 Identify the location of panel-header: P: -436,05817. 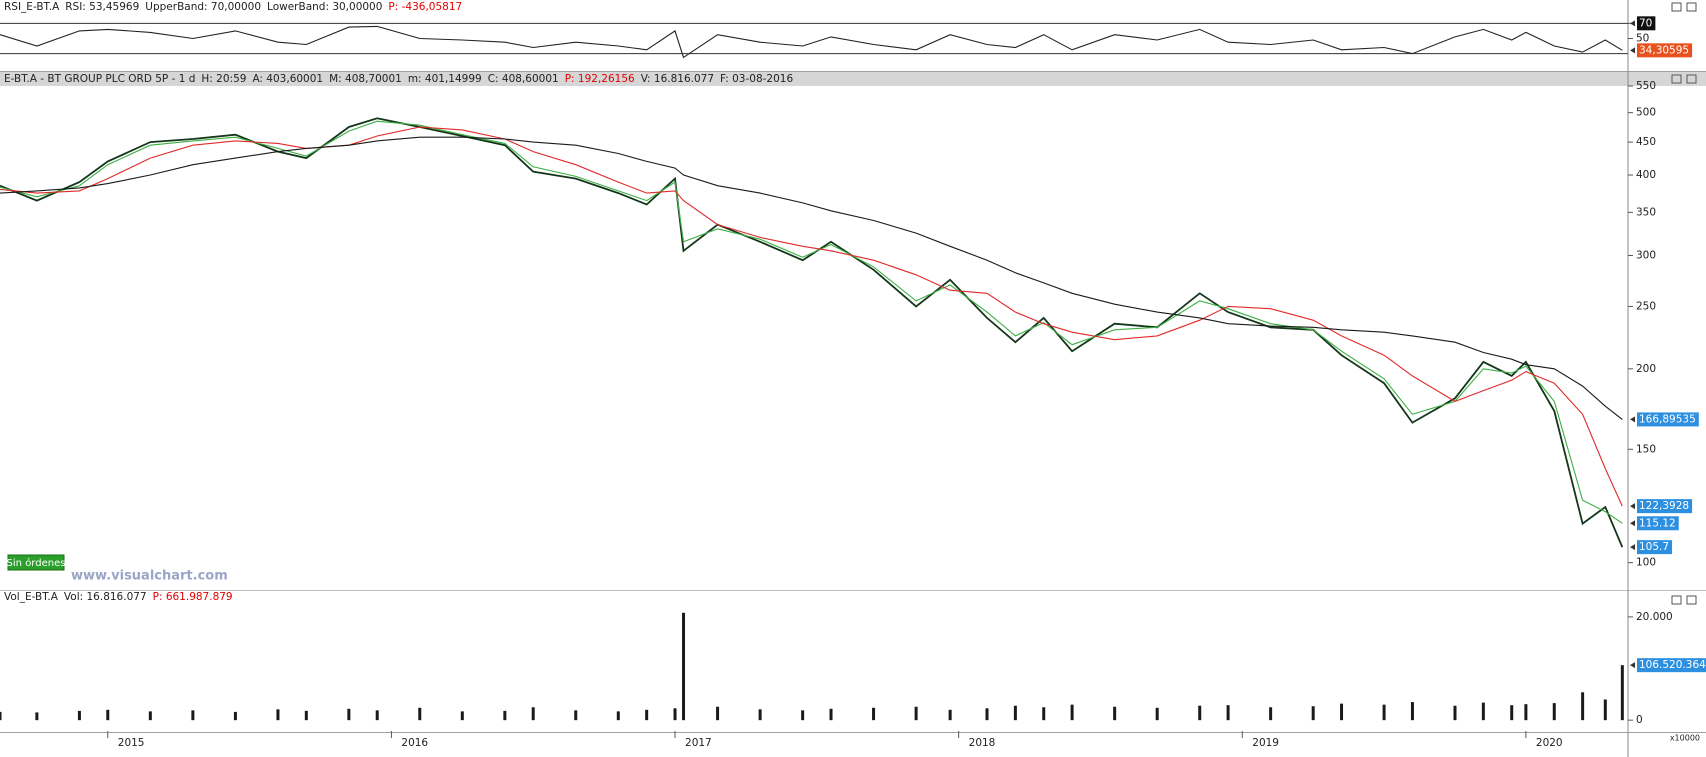
(425, 7).